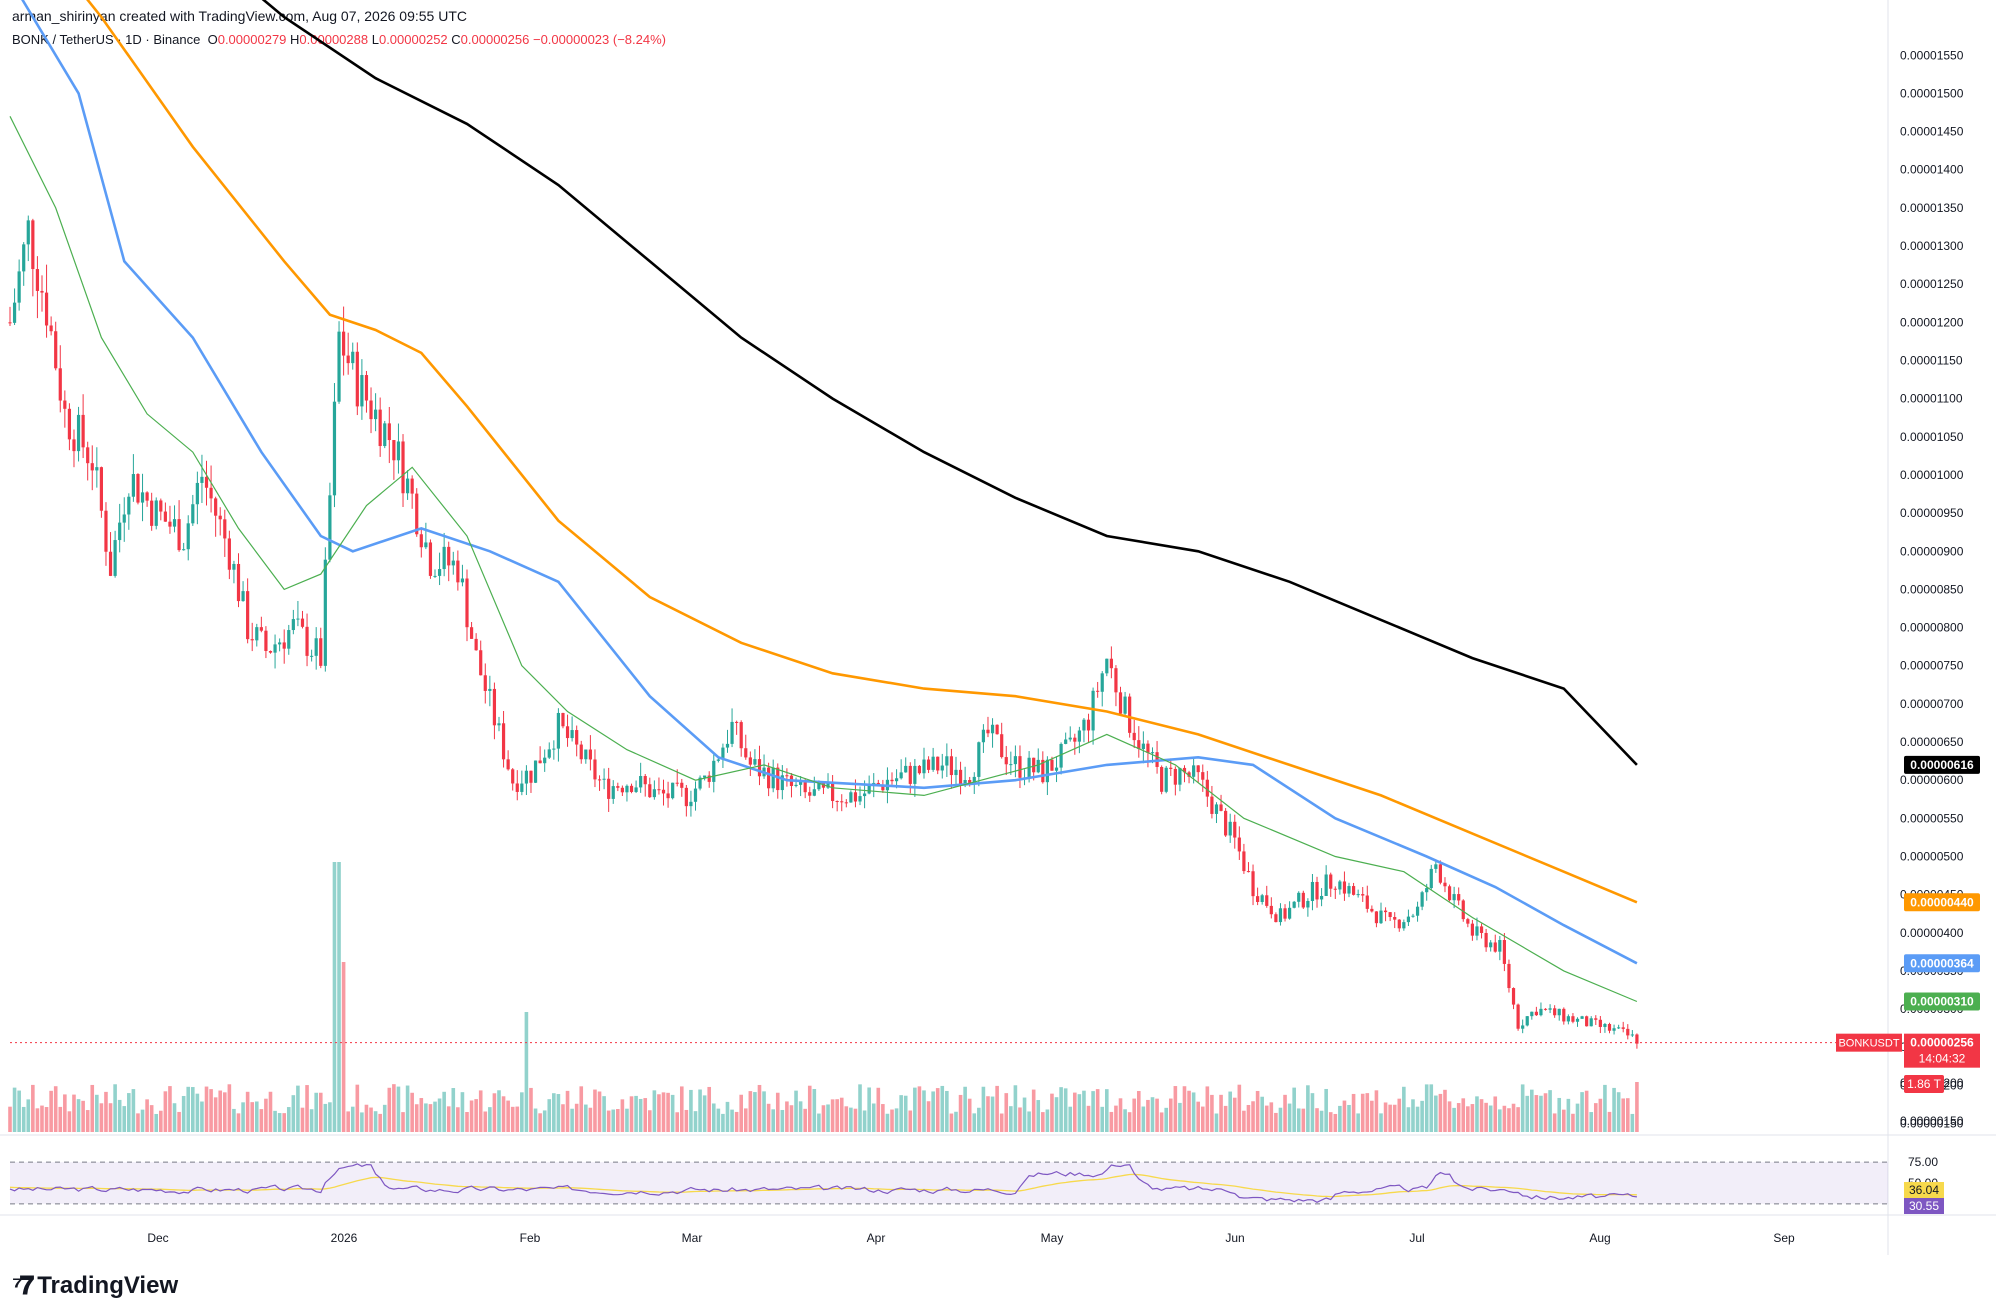 The image size is (1996, 1314). What do you see at coordinates (106, 39) in the screenshot?
I see `symbol-name: BONK / TetherUS · 1D · Binance` at bounding box center [106, 39].